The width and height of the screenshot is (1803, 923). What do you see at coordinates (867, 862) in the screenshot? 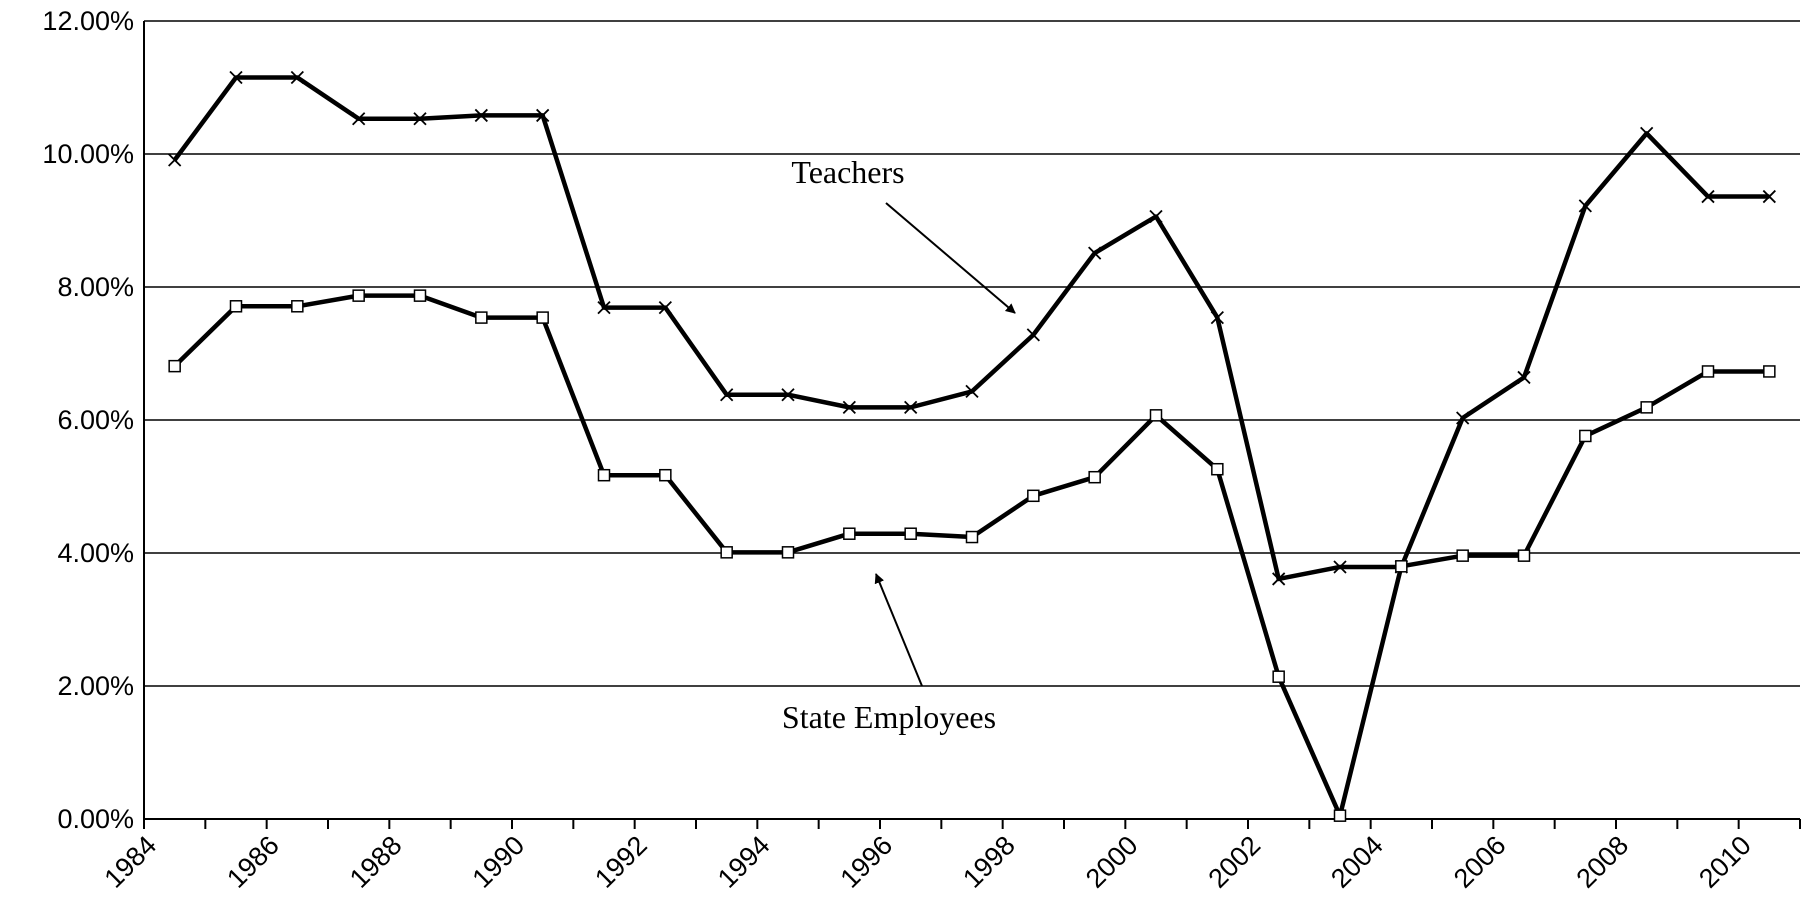
I see `x-tick-label: 1996` at bounding box center [867, 862].